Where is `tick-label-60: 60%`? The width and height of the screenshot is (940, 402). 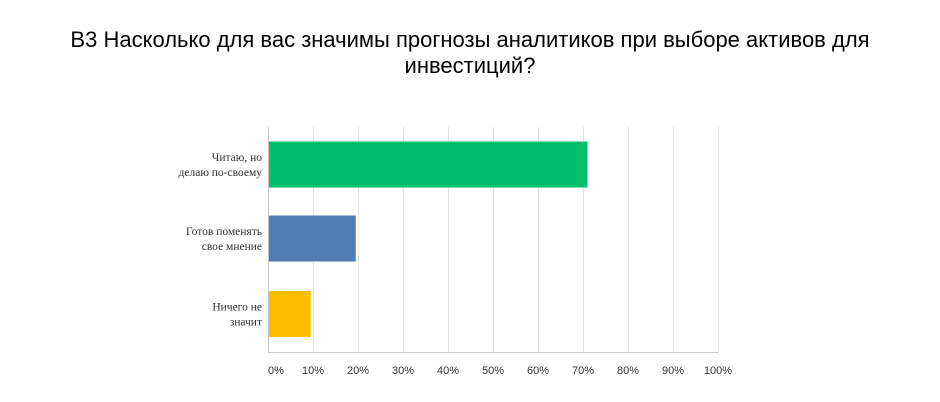
tick-label-60: 60% is located at coordinates (538, 371).